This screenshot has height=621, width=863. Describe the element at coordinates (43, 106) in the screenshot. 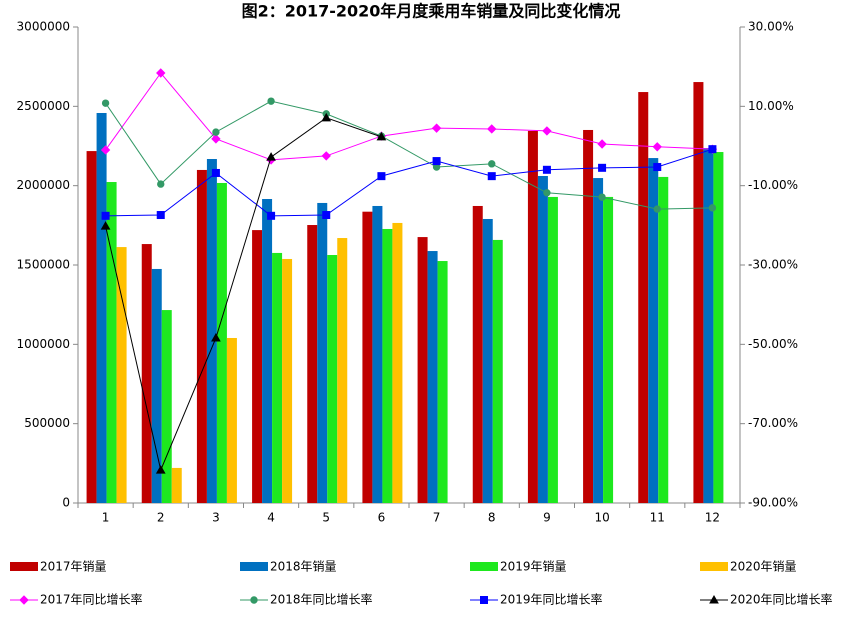

I see `y-tick-label: 2500000` at that location.